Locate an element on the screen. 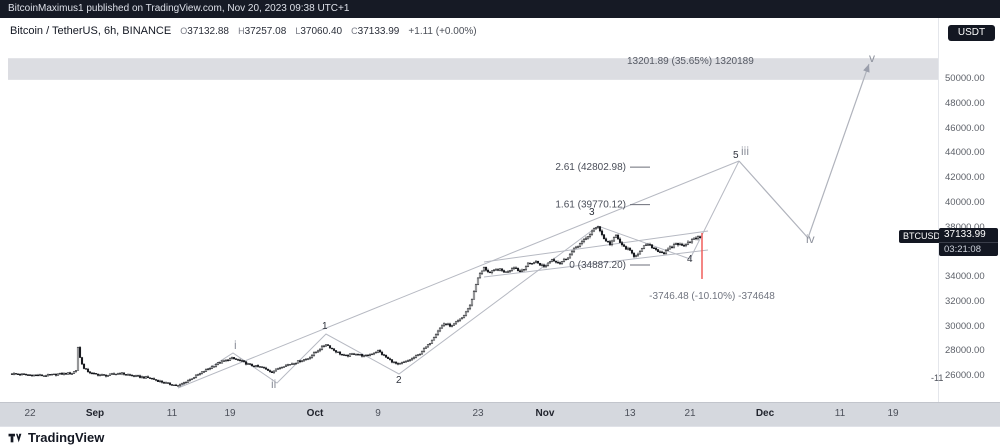 This screenshot has width=1000, height=448. wave-label-v: v is located at coordinates (872, 58).